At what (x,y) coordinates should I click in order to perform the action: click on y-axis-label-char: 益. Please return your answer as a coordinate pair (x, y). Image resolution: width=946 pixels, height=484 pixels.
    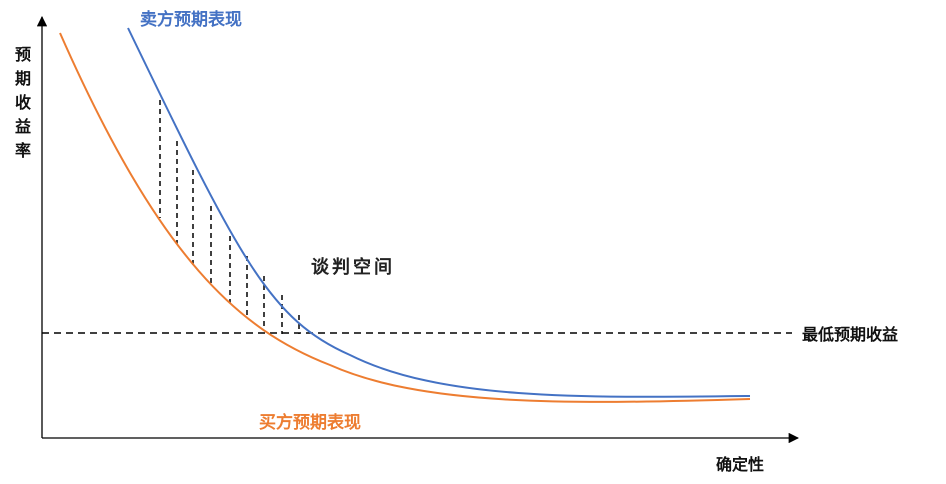
    Looking at the image, I should click on (23, 126).